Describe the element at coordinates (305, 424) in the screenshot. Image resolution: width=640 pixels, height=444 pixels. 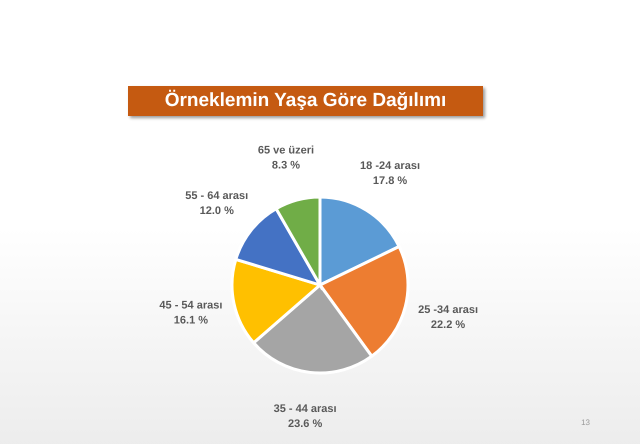
I see `data-label: 23.6 %` at that location.